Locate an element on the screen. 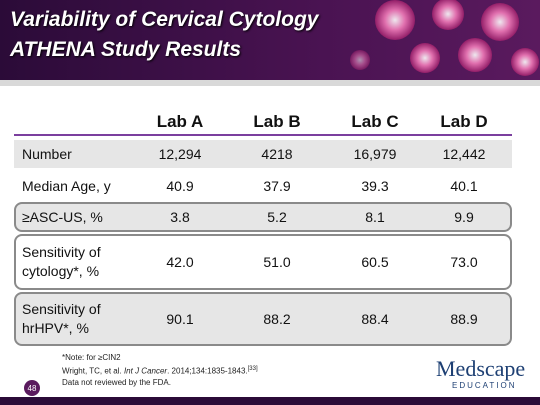  cell: 88.4 is located at coordinates (375, 319).